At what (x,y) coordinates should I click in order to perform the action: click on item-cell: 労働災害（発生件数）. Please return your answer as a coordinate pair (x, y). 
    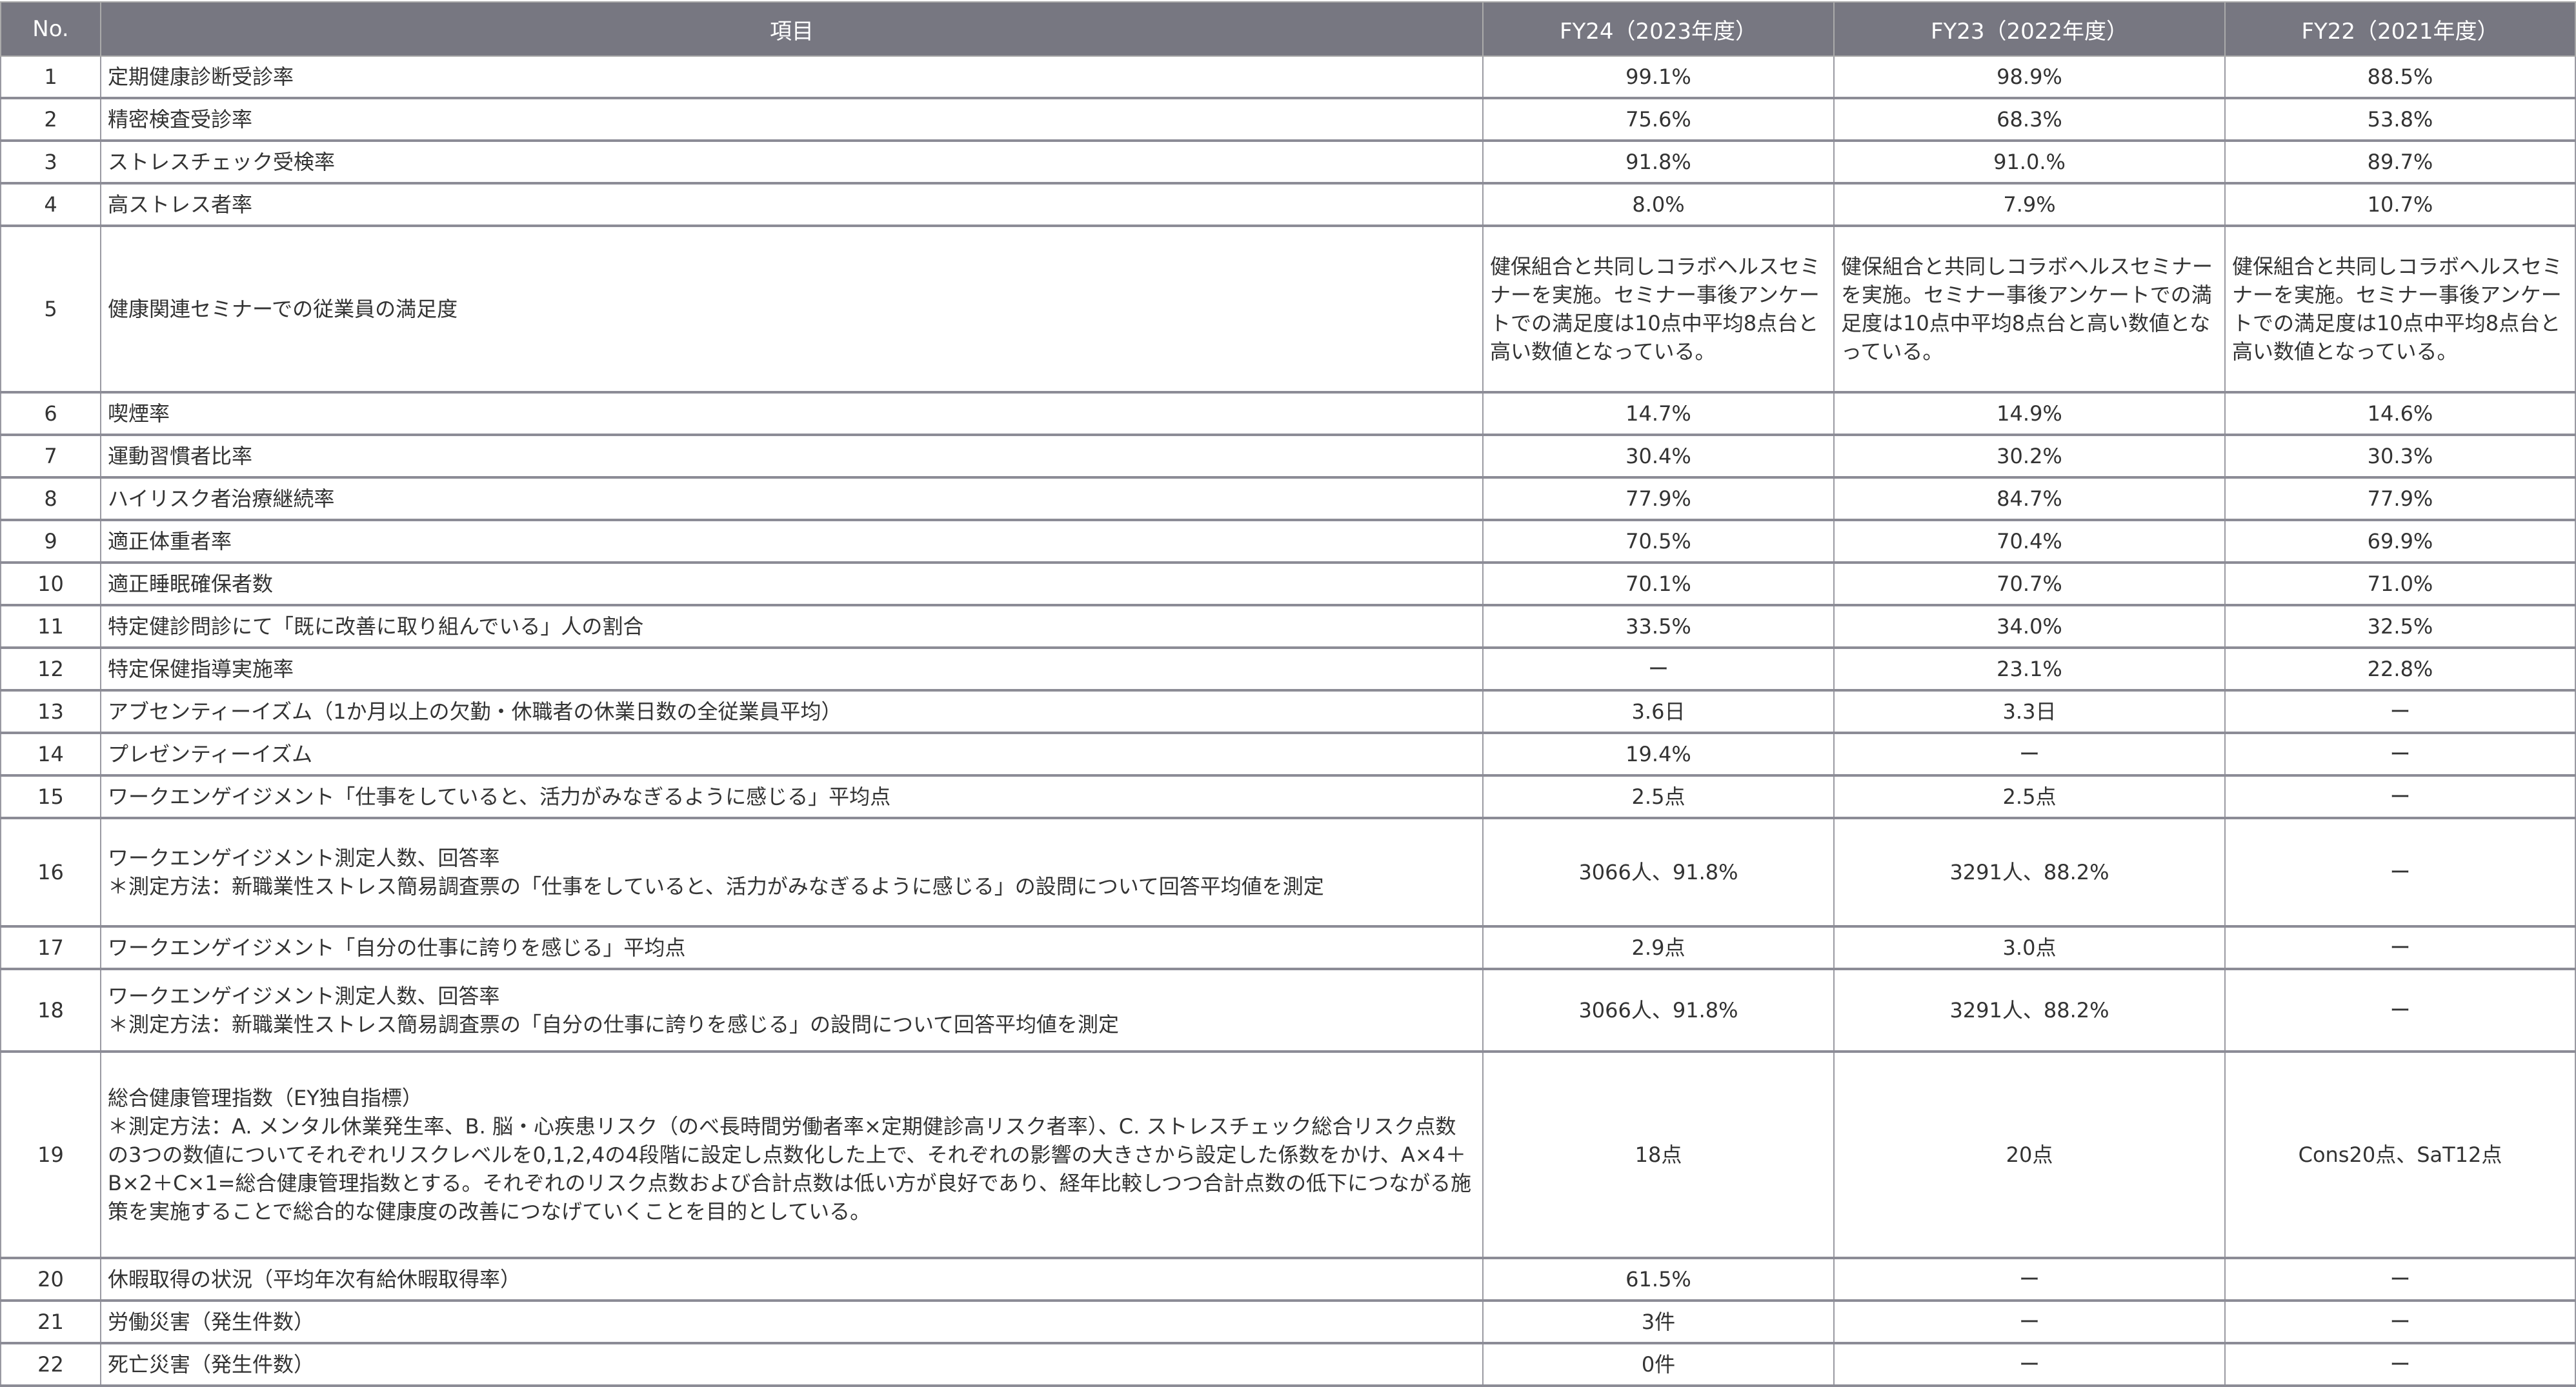
    Looking at the image, I should click on (792, 1322).